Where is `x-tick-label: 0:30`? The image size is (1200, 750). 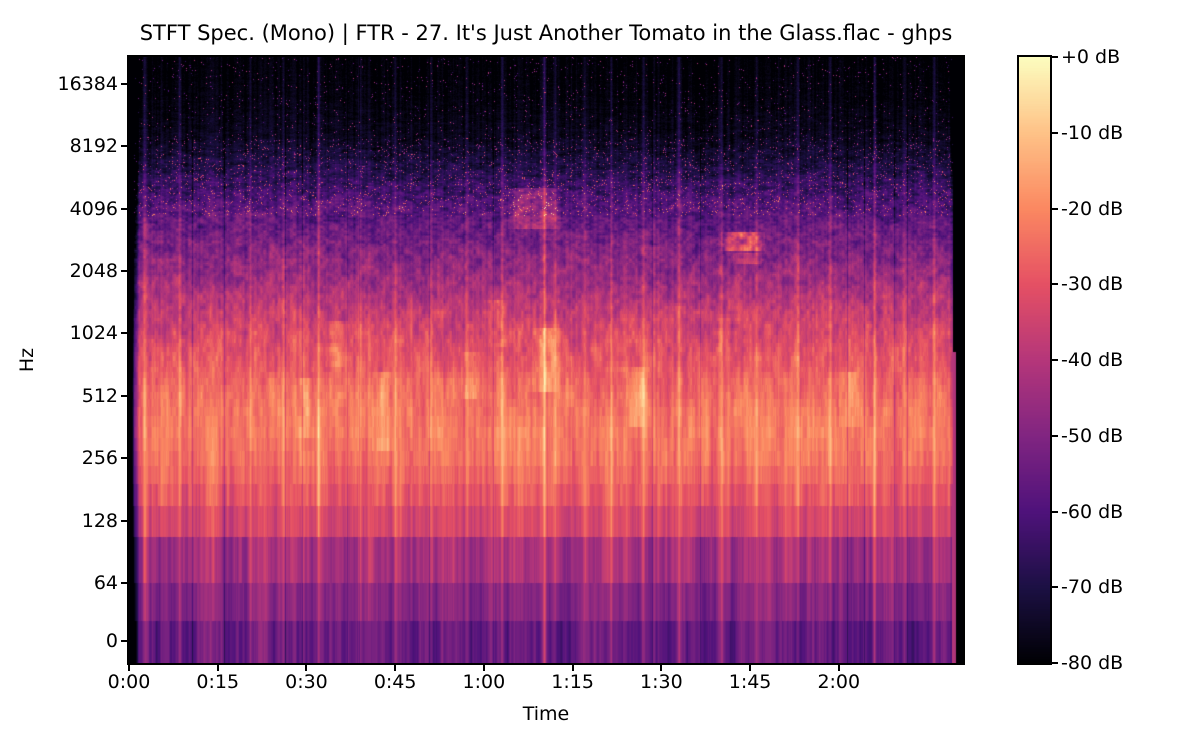
x-tick-label: 0:30 is located at coordinates (306, 682).